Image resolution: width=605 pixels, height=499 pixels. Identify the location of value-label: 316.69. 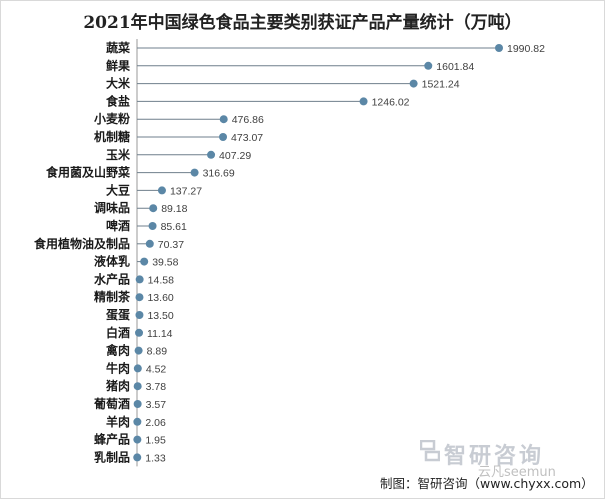
(219, 174).